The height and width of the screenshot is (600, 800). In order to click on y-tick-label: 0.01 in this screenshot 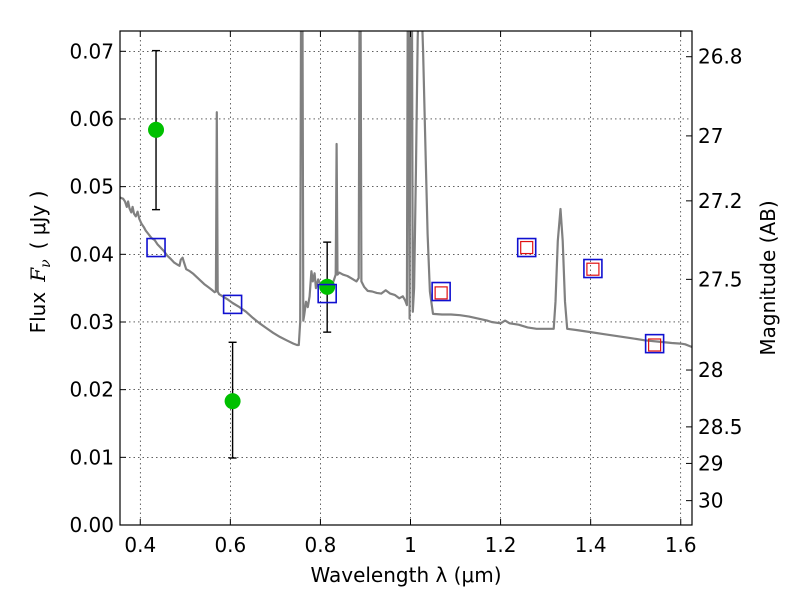, I will do `click(91, 457)`.